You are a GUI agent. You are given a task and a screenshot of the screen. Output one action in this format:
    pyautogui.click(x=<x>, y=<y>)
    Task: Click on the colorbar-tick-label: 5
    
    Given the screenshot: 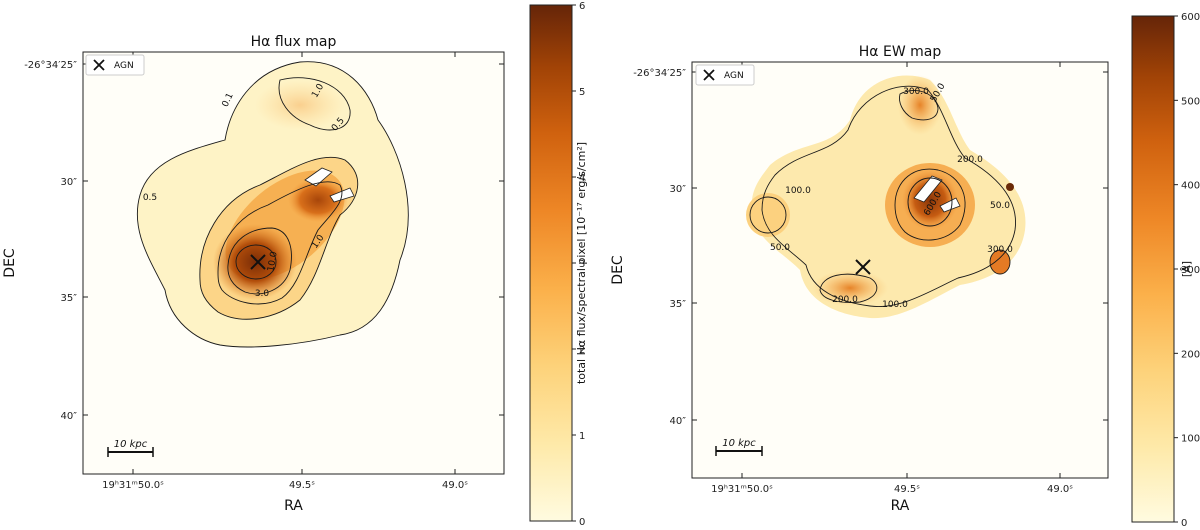 What is the action you would take?
    pyautogui.click(x=582, y=92)
    